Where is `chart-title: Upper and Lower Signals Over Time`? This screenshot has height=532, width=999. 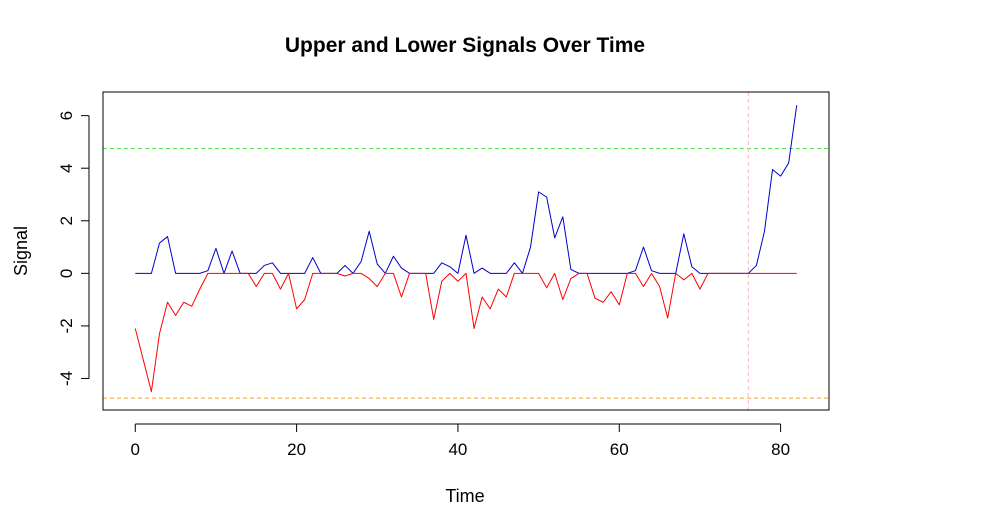 chart-title: Upper and Lower Signals Over Time is located at coordinates (465, 45).